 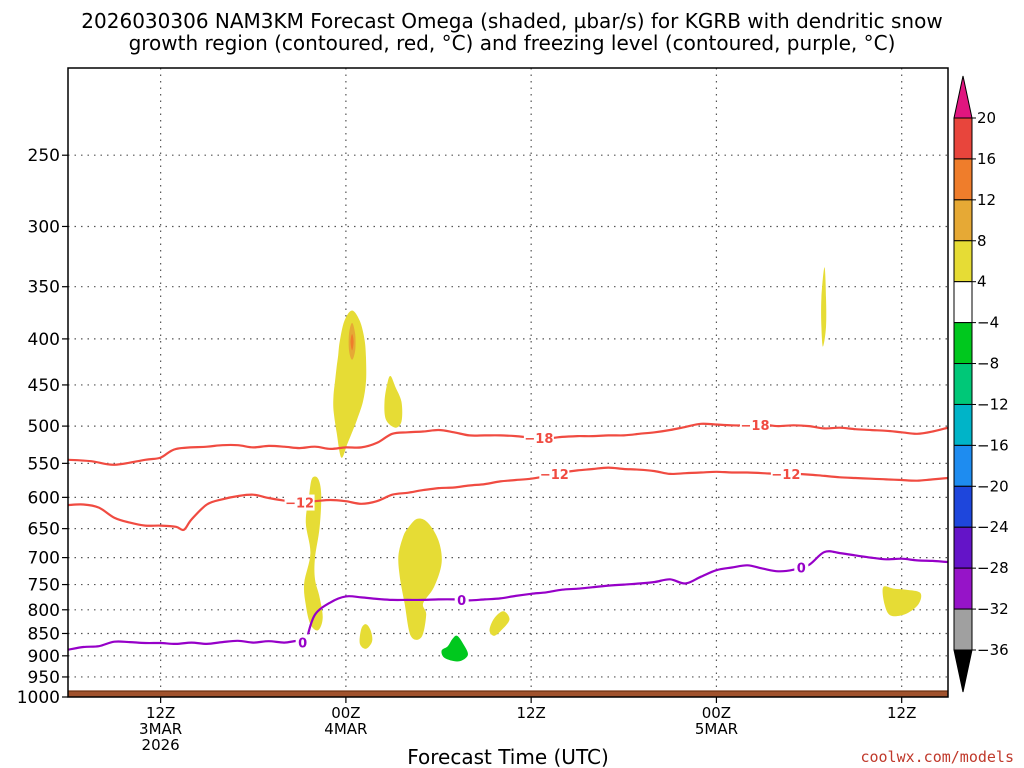 I want to click on colorbar-label: −12, so click(x=993, y=404).